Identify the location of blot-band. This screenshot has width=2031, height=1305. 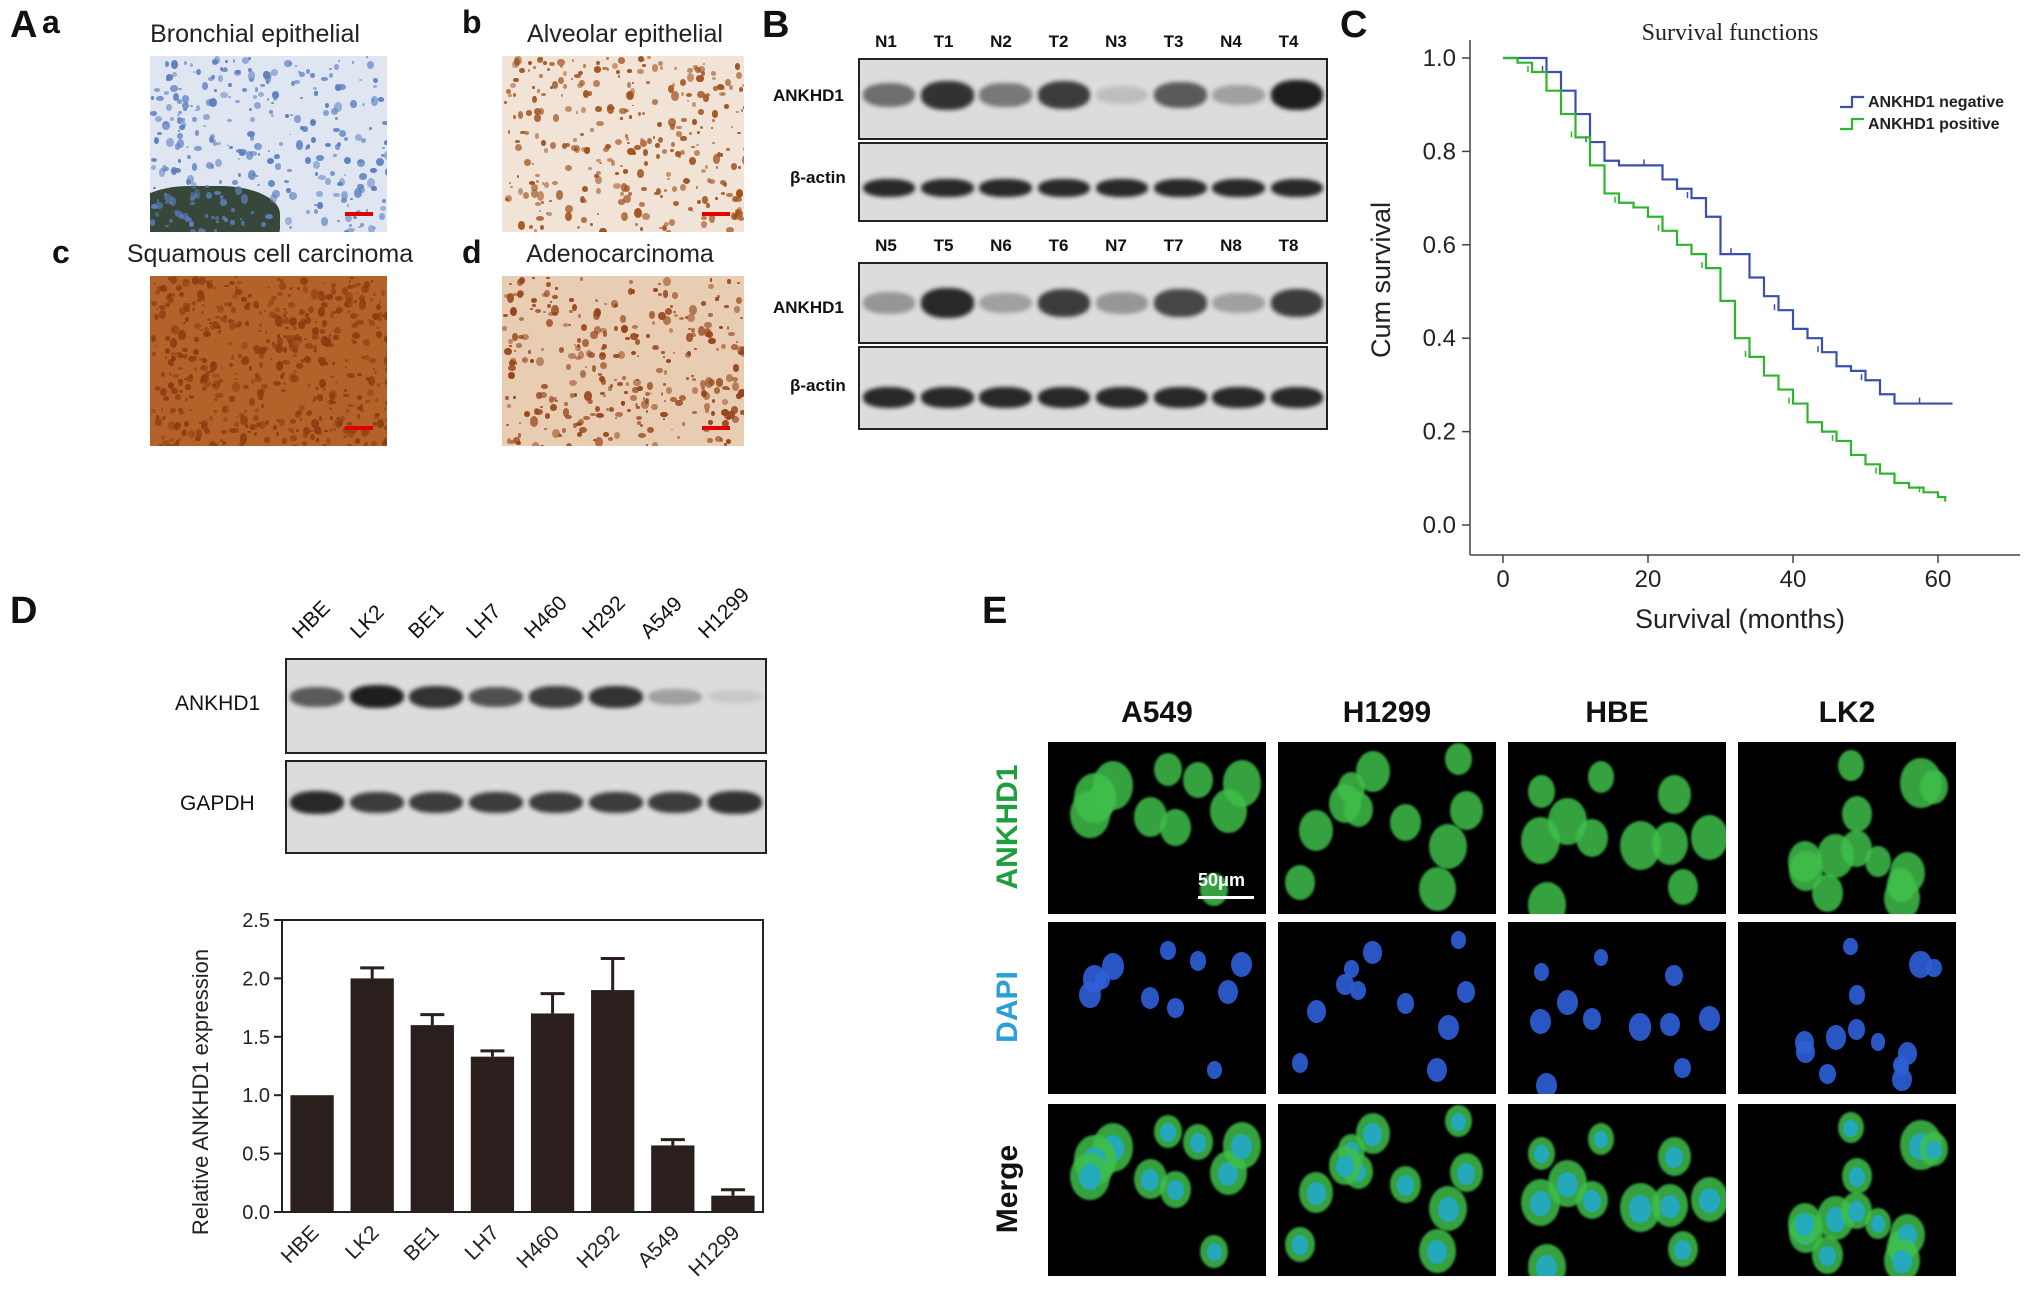
(1122, 397).